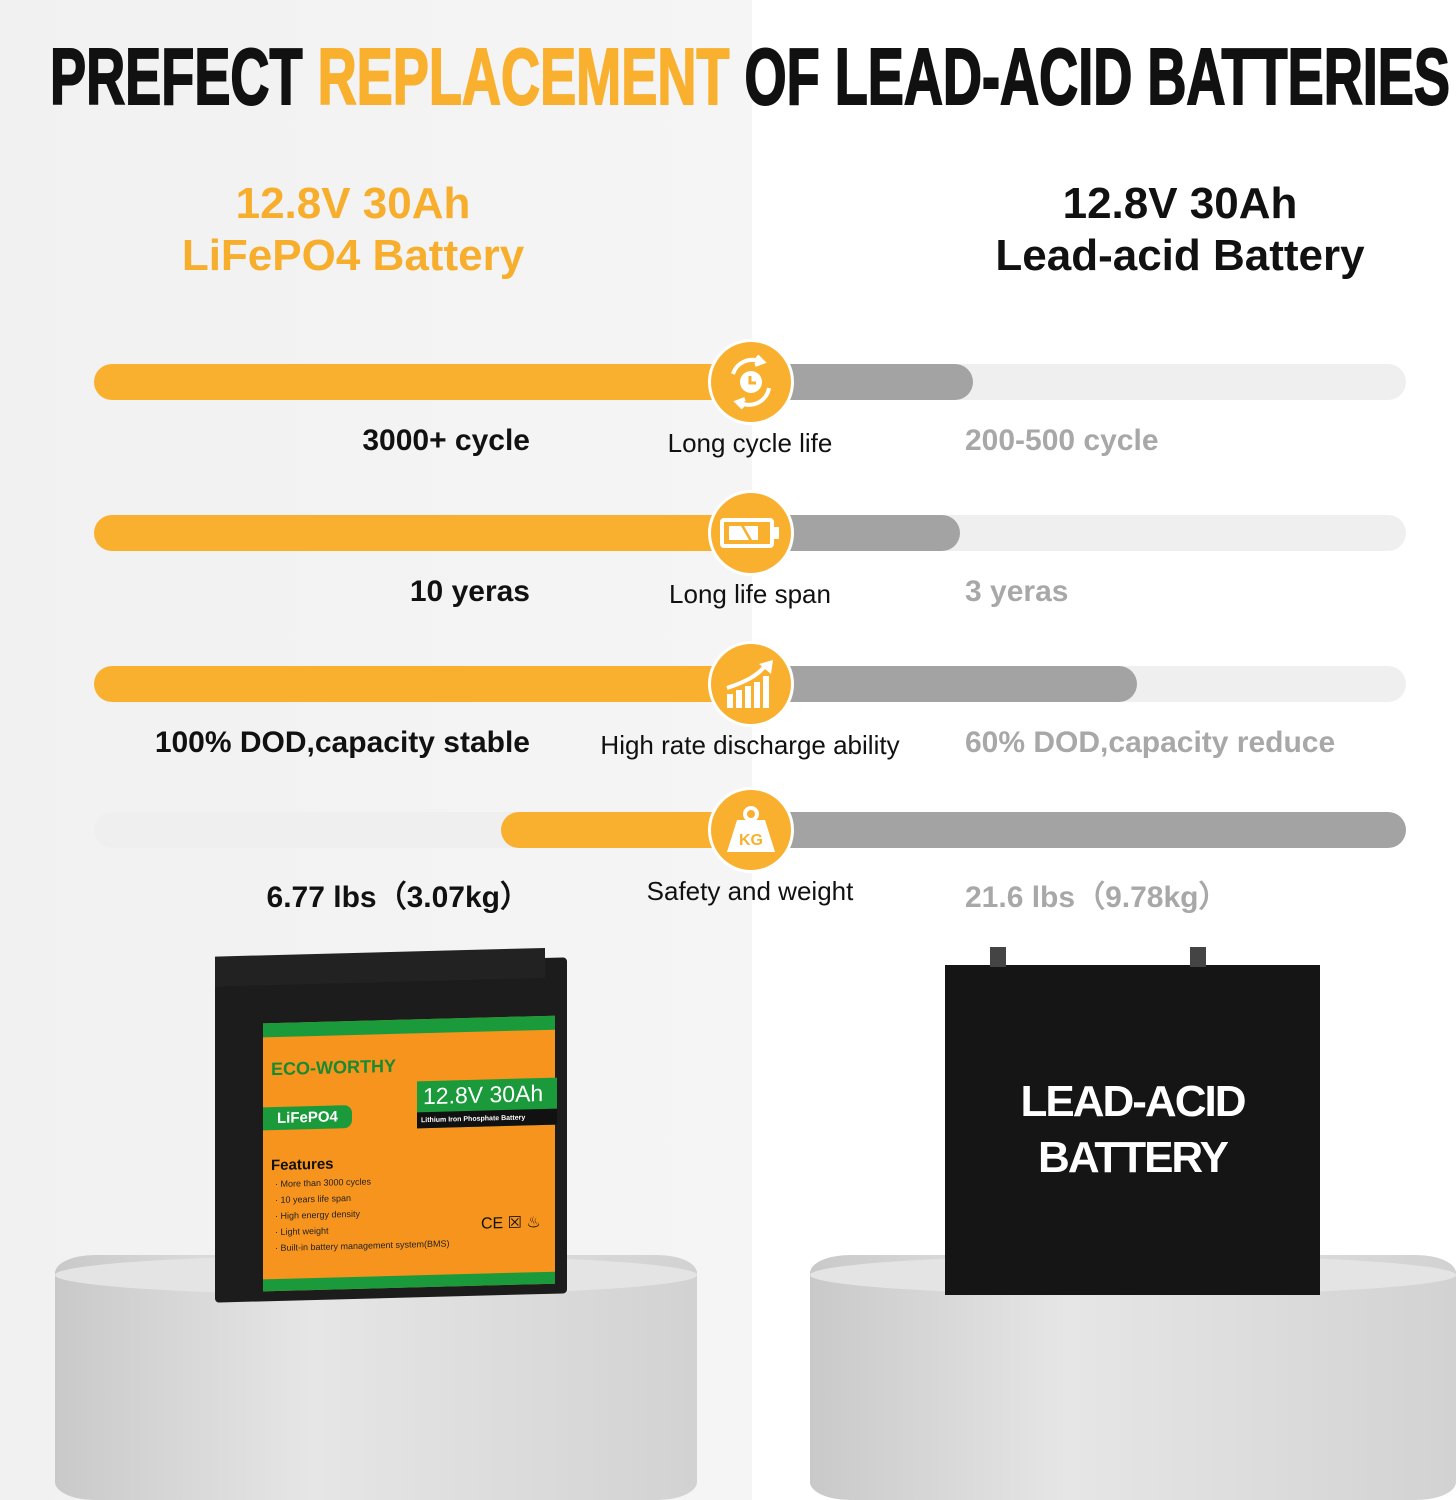  Describe the element at coordinates (750, 594) in the screenshot. I see `feature-label: Long life span` at that location.